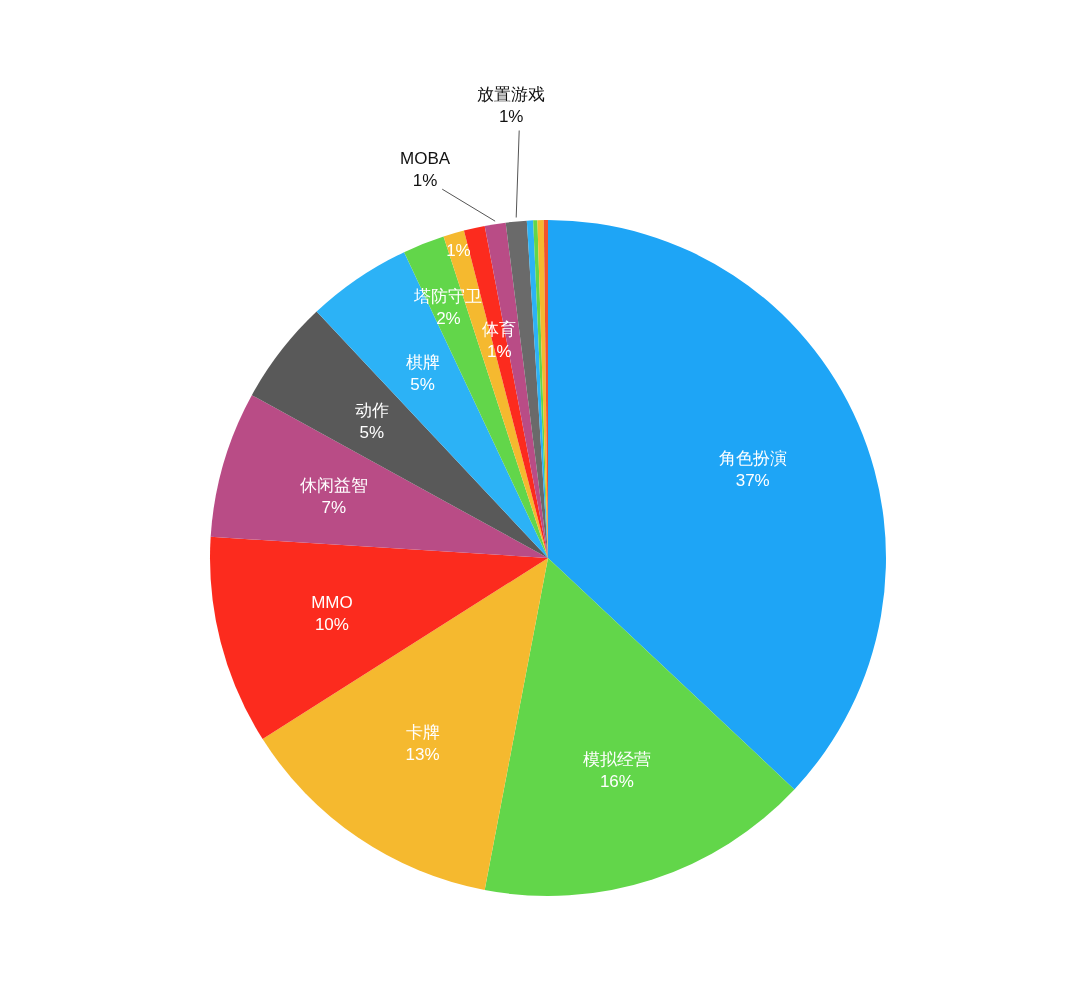  Describe the element at coordinates (511, 93) in the screenshot. I see `slice-label: 放置游戏` at that location.